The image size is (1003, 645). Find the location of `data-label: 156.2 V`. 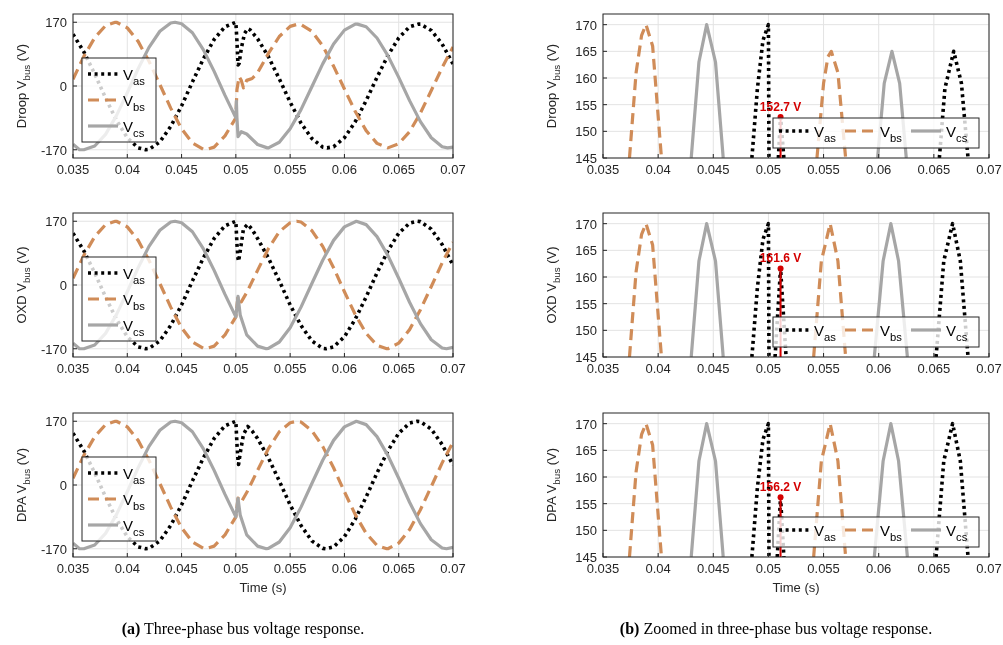

data-label: 156.2 V is located at coordinates (780, 487).